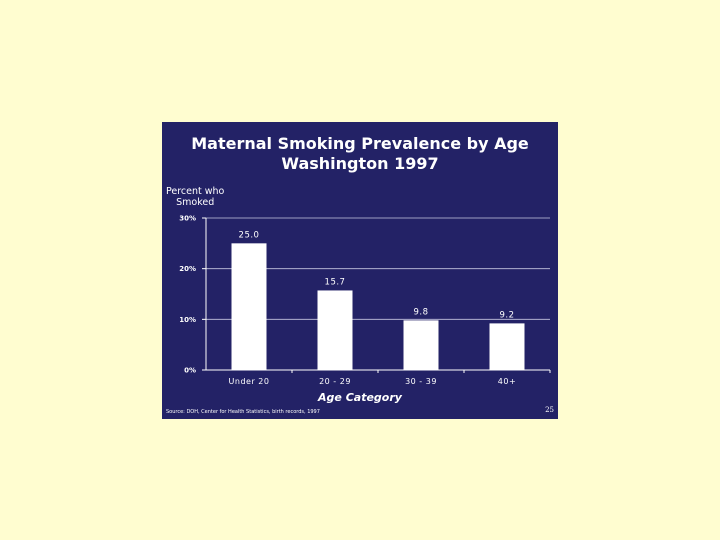 This screenshot has width=720, height=540. Describe the element at coordinates (249, 381) in the screenshot. I see `category-label: Under 20` at that location.